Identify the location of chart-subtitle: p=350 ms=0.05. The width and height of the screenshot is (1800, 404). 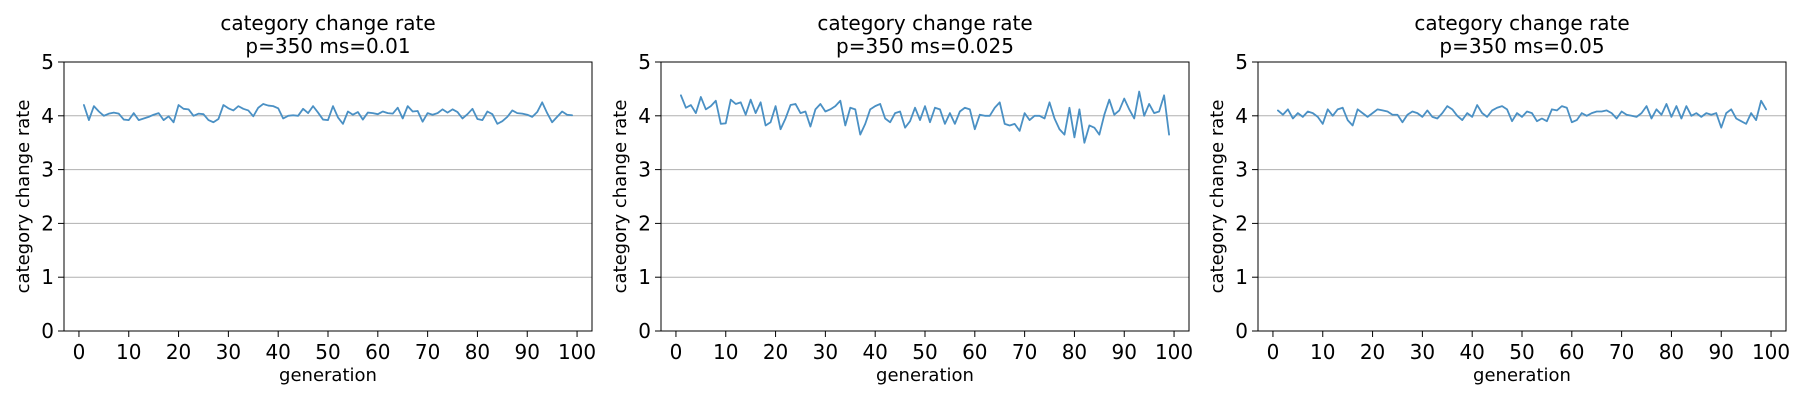
(1521, 46).